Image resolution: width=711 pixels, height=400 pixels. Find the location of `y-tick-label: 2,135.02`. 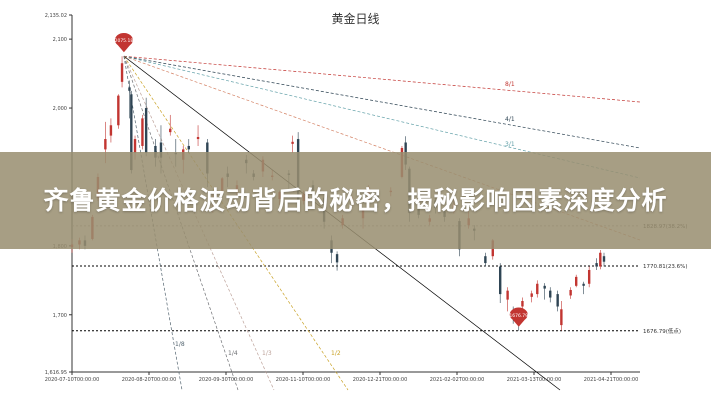

y-tick-label: 2,135.02 is located at coordinates (56, 16).